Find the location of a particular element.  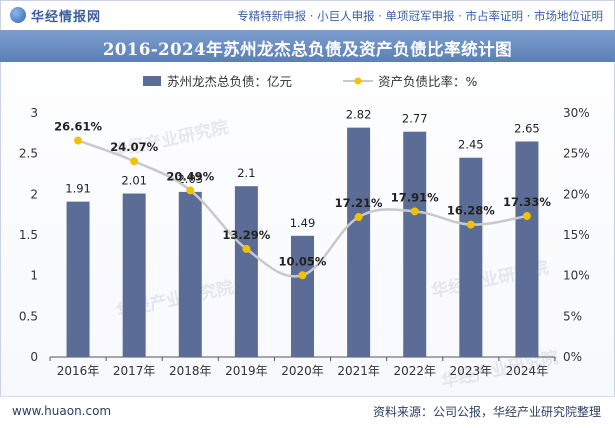

footer is located at coordinates (307, 412).